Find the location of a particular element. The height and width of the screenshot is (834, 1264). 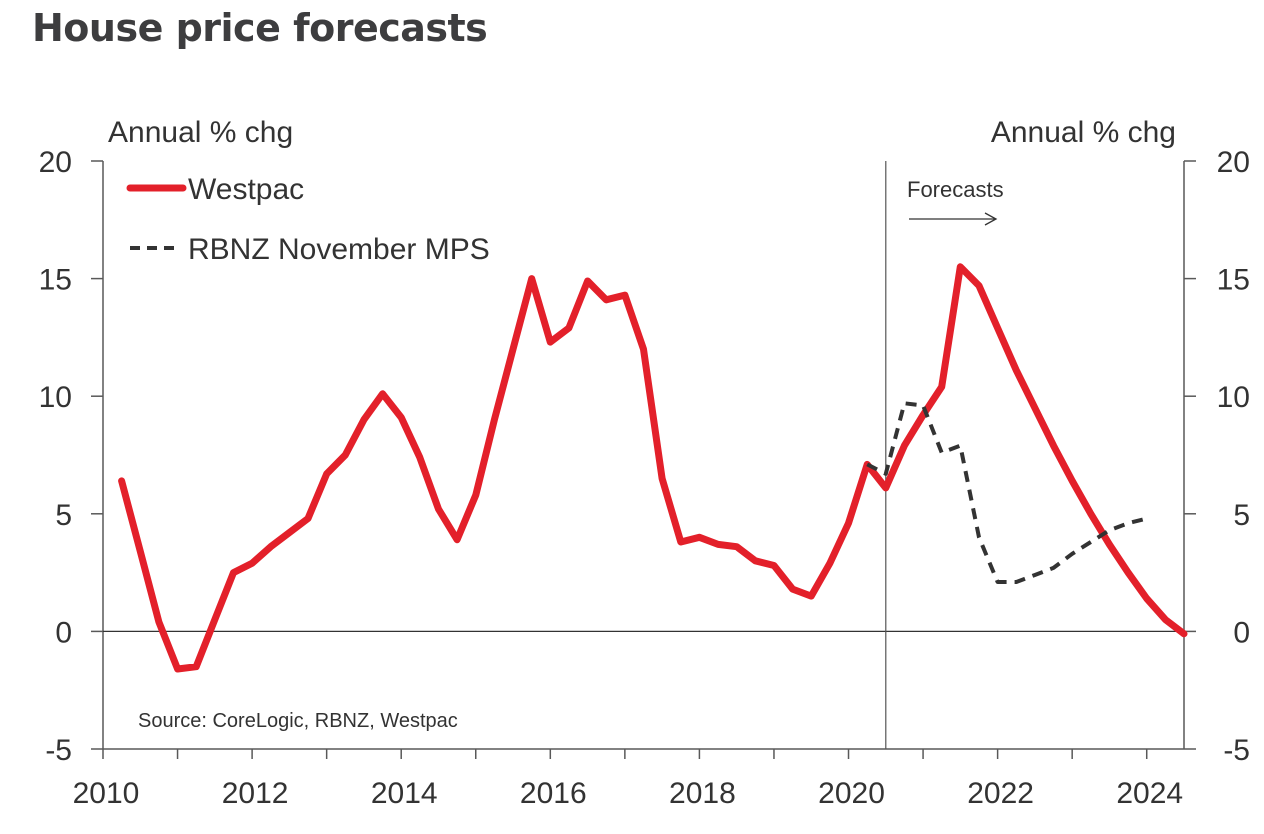

x-tick-label: 2018 is located at coordinates (702, 793).